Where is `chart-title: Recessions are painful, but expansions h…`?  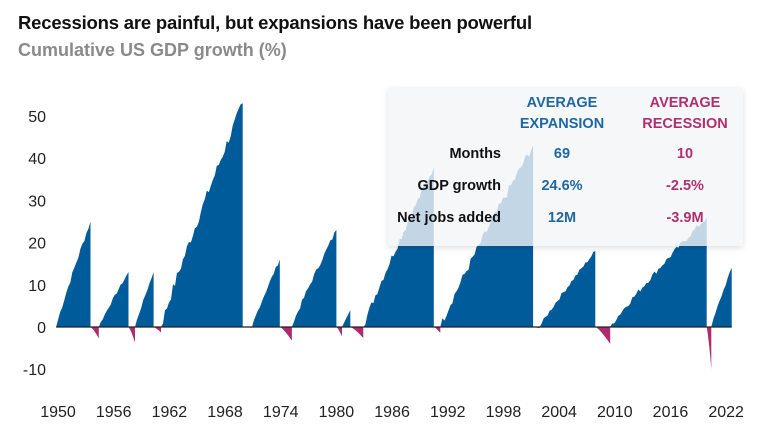
chart-title: Recessions are painful, but expansions h… is located at coordinates (275, 22).